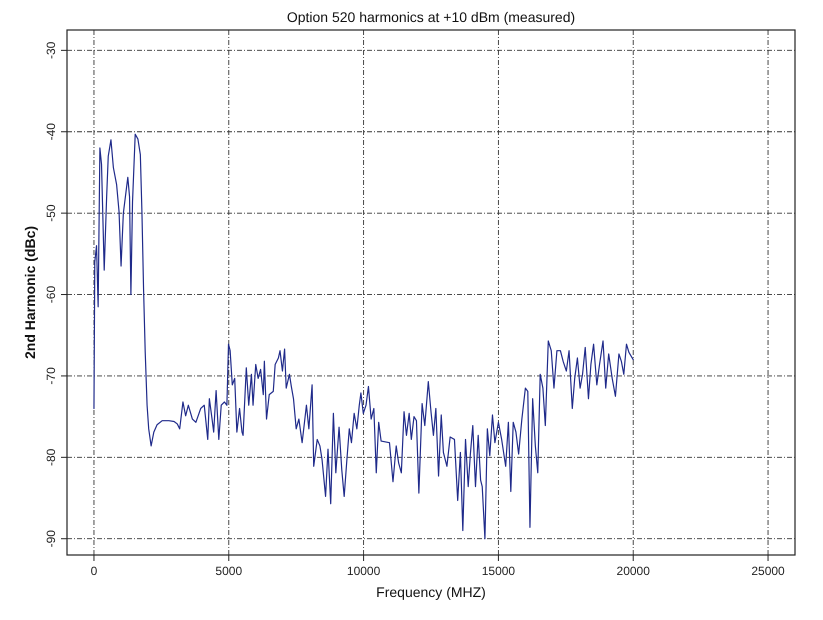  What do you see at coordinates (51, 539) in the screenshot?
I see `y-tick-label: -90` at bounding box center [51, 539].